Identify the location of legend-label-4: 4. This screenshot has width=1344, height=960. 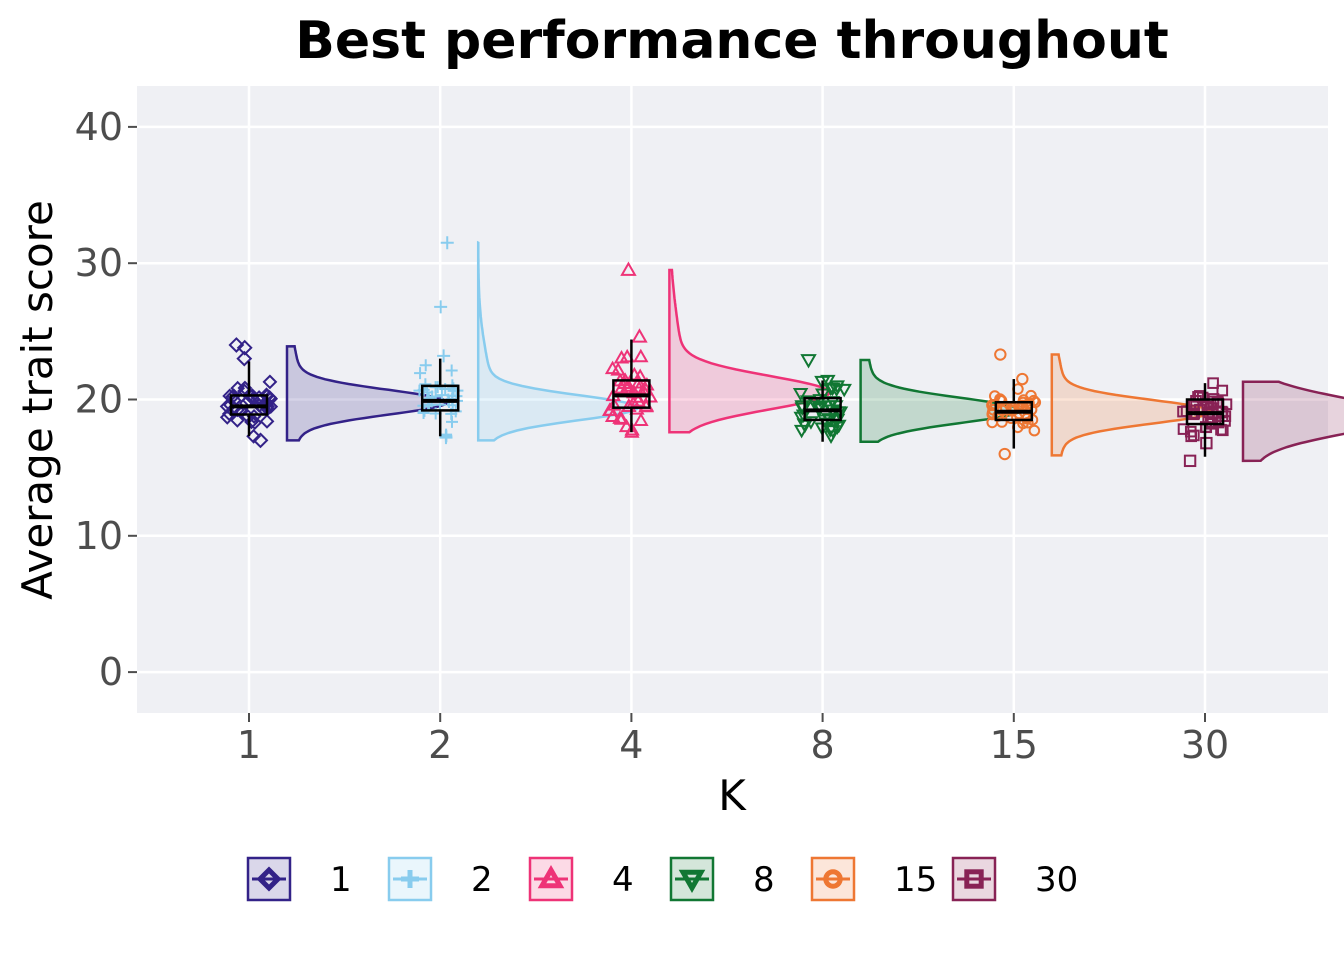
(623, 880).